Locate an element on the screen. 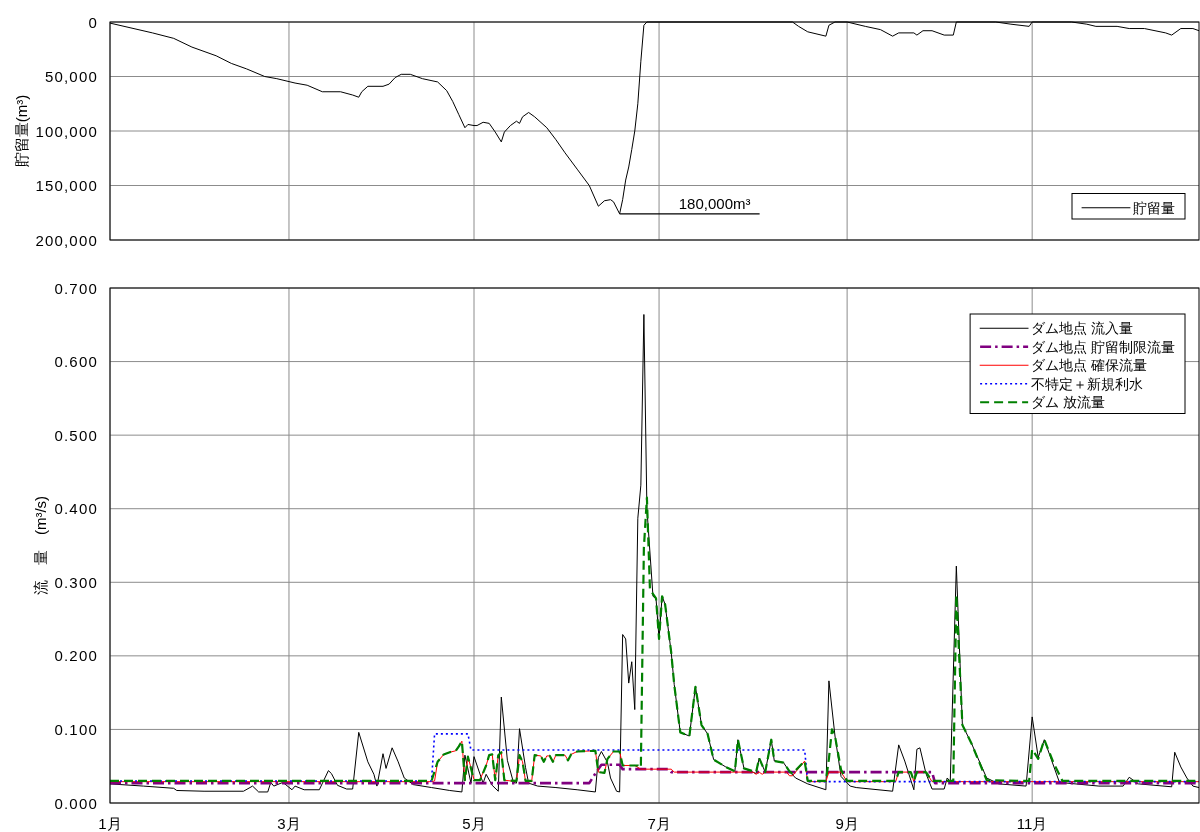 This screenshot has height=832, width=1200. x-tick-label: 1月 is located at coordinates (110, 823).